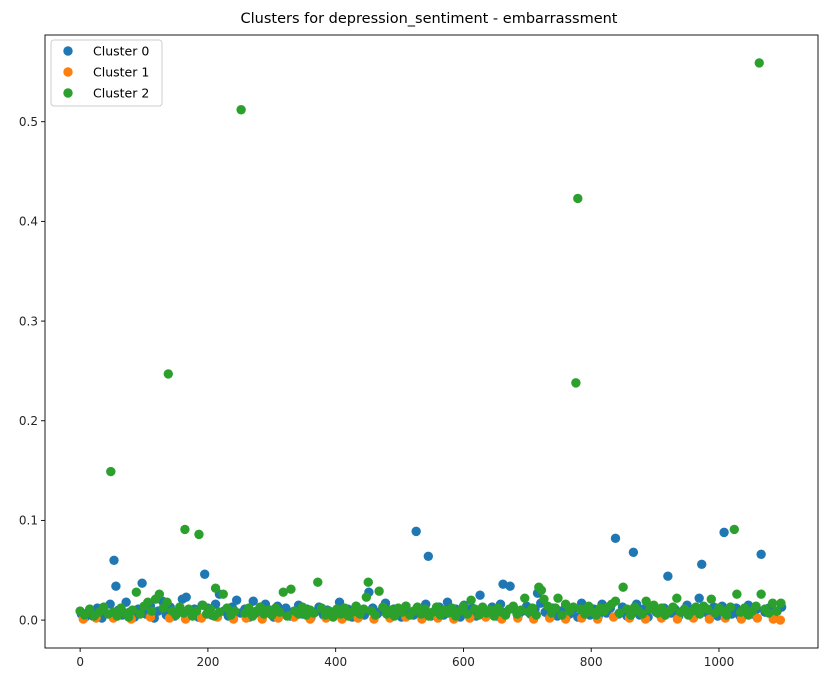 This screenshot has height=682, width=826. I want to click on y-tick-label-2: 0.2, so click(28, 421).